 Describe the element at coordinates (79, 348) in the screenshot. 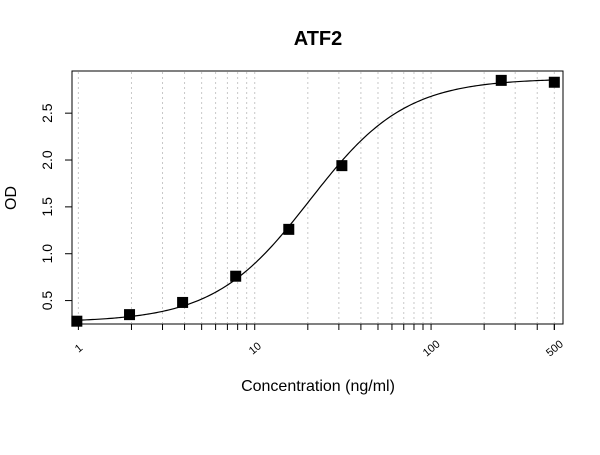

I see `x-tick-label: 1` at that location.